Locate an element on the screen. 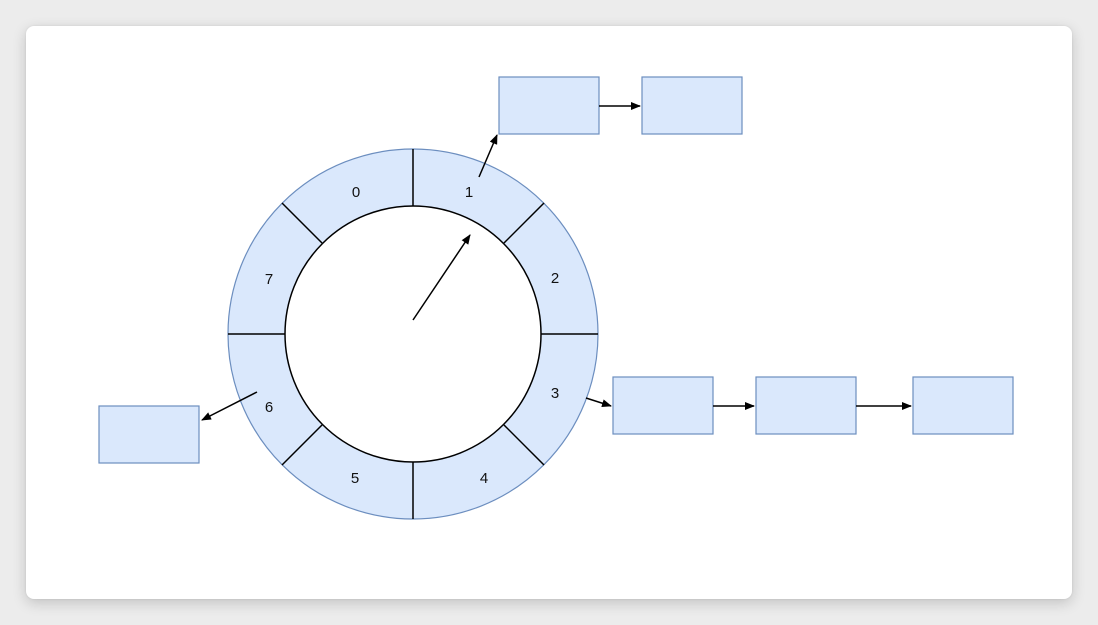 This screenshot has height=625, width=1098. slot-3-list-arrow is located at coordinates (598, 402).